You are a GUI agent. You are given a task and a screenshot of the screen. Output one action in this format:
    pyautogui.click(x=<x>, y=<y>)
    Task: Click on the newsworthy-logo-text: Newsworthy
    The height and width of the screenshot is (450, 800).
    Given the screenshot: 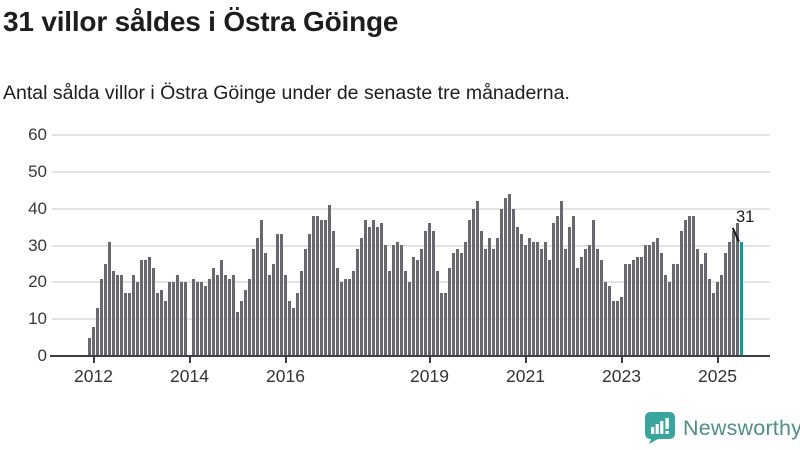 What is the action you would take?
    pyautogui.click(x=741, y=427)
    